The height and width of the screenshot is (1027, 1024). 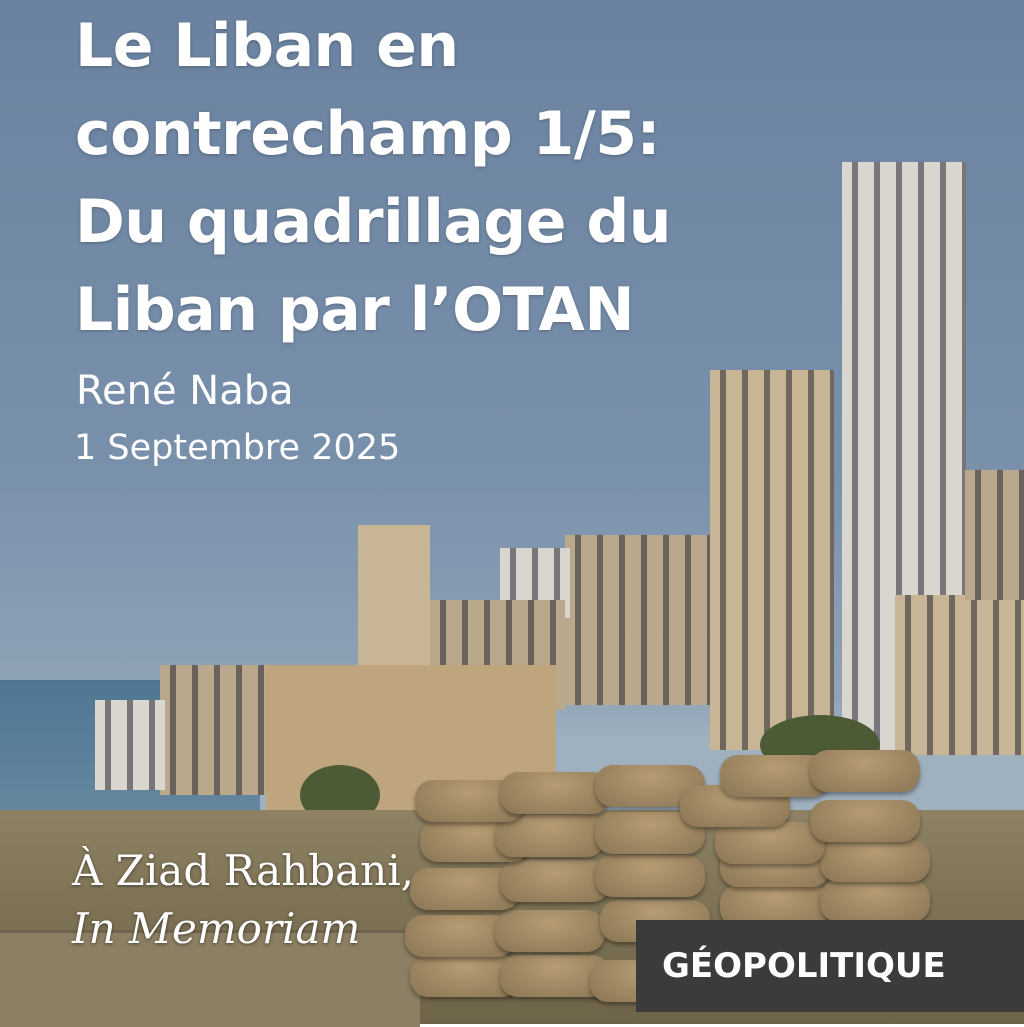 I want to click on title-line: contrechamp 1/5:, so click(x=367, y=134).